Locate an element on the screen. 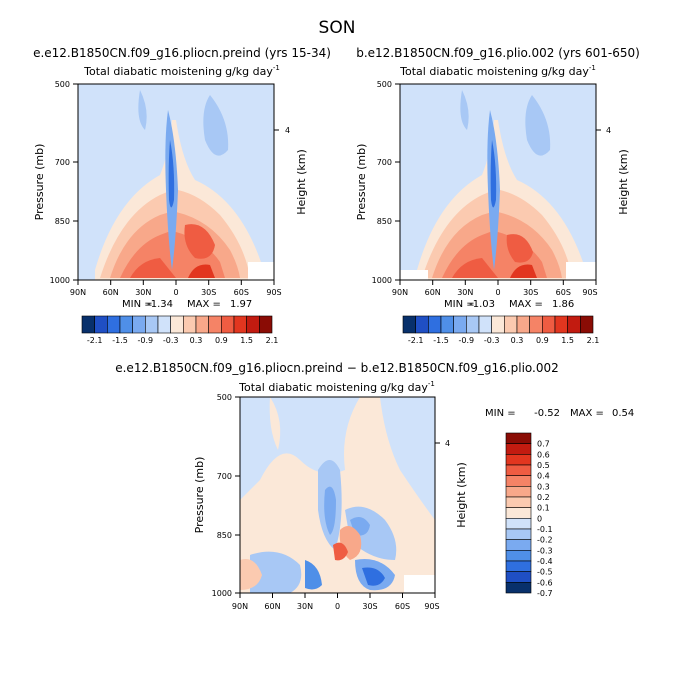 The width and height of the screenshot is (675, 677). panel-2-x-tick-label: 0 is located at coordinates (497, 292).